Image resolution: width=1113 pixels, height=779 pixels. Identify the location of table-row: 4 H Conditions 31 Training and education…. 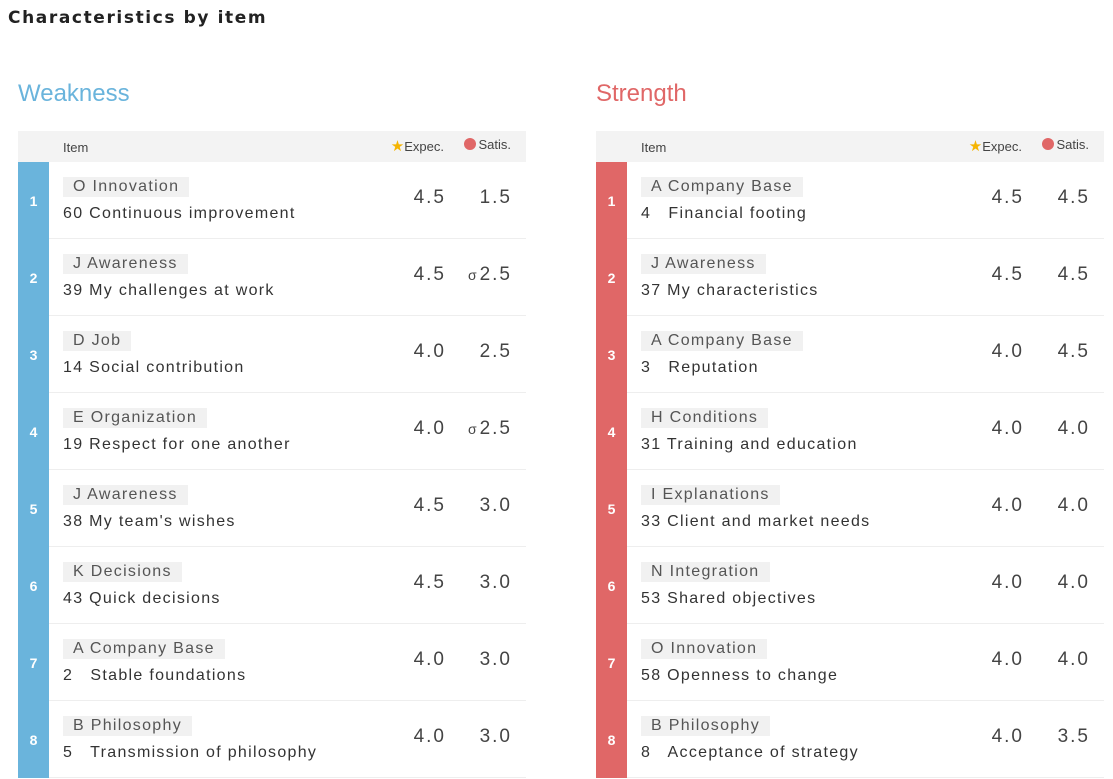
(850, 431).